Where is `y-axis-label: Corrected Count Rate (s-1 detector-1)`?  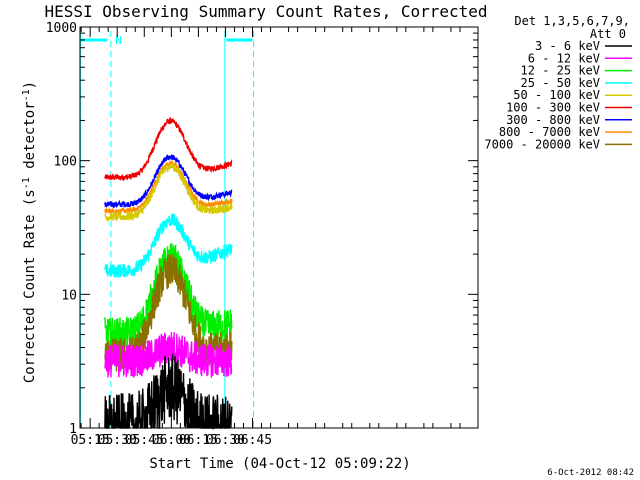
y-axis-label: Corrected Count Rate (s-1 detector-1) is located at coordinates (29, 232).